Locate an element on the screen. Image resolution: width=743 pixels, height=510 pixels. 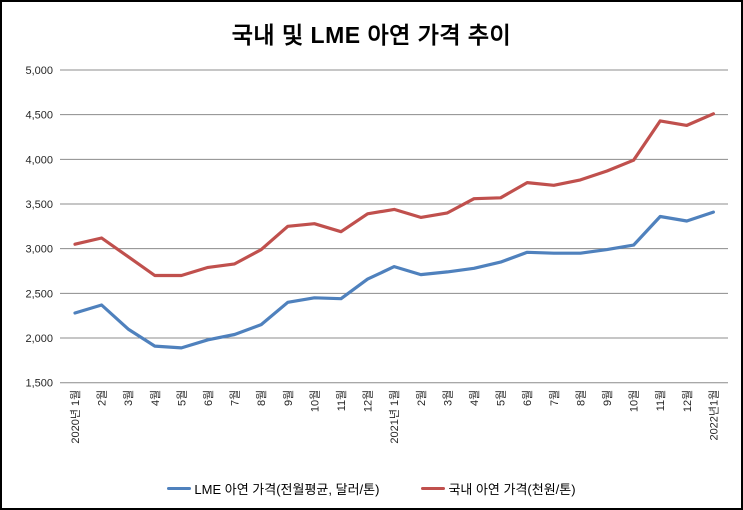
y-axis-tick-label: 2,000 is located at coordinates (39, 339).